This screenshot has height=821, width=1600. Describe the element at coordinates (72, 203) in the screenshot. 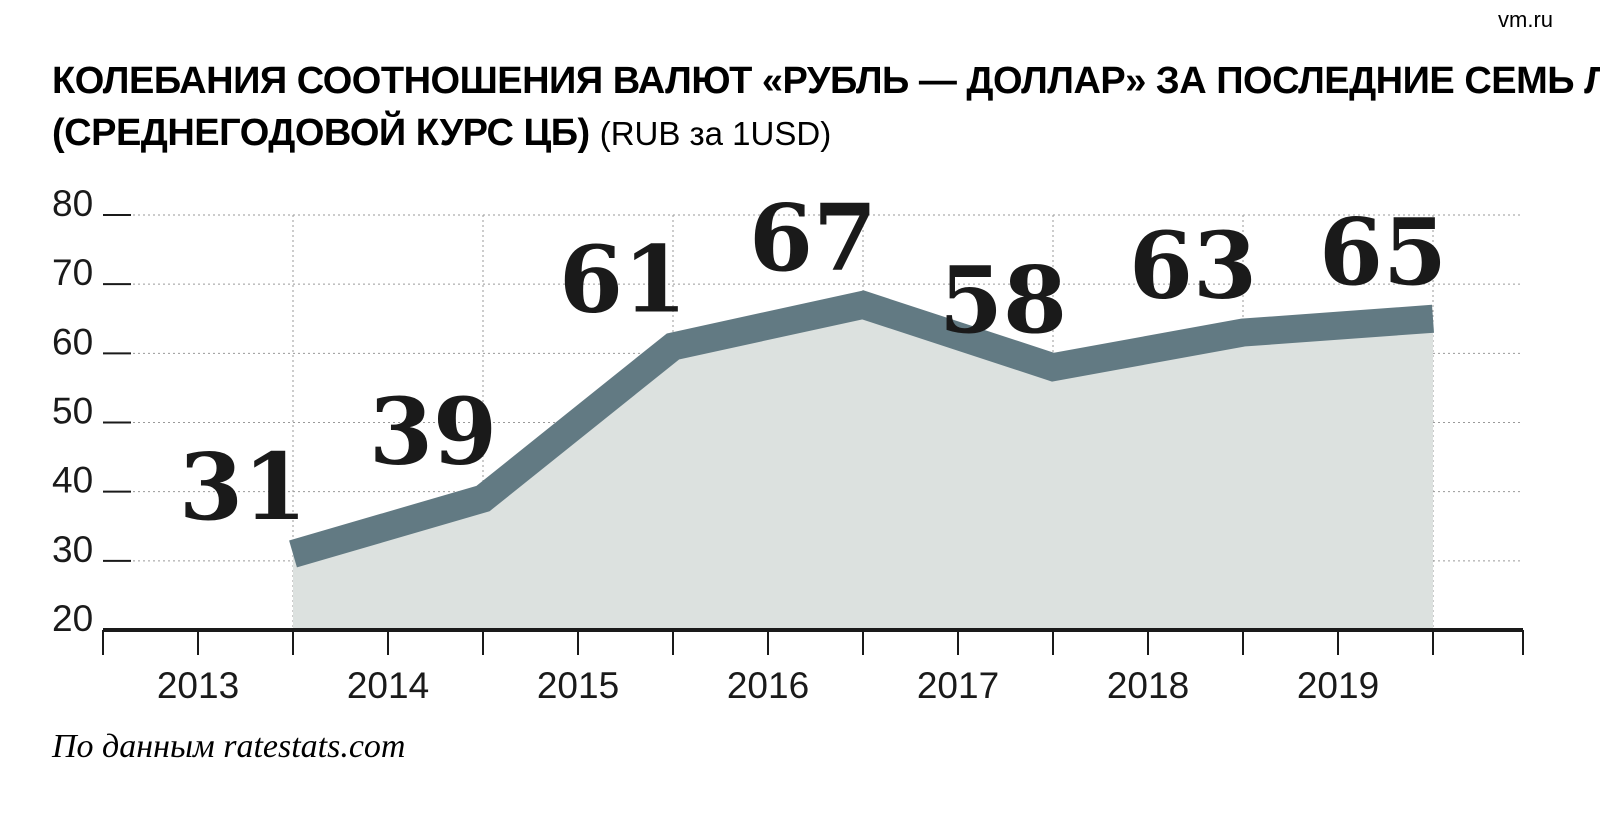

I see `y-tick-label: 80` at that location.